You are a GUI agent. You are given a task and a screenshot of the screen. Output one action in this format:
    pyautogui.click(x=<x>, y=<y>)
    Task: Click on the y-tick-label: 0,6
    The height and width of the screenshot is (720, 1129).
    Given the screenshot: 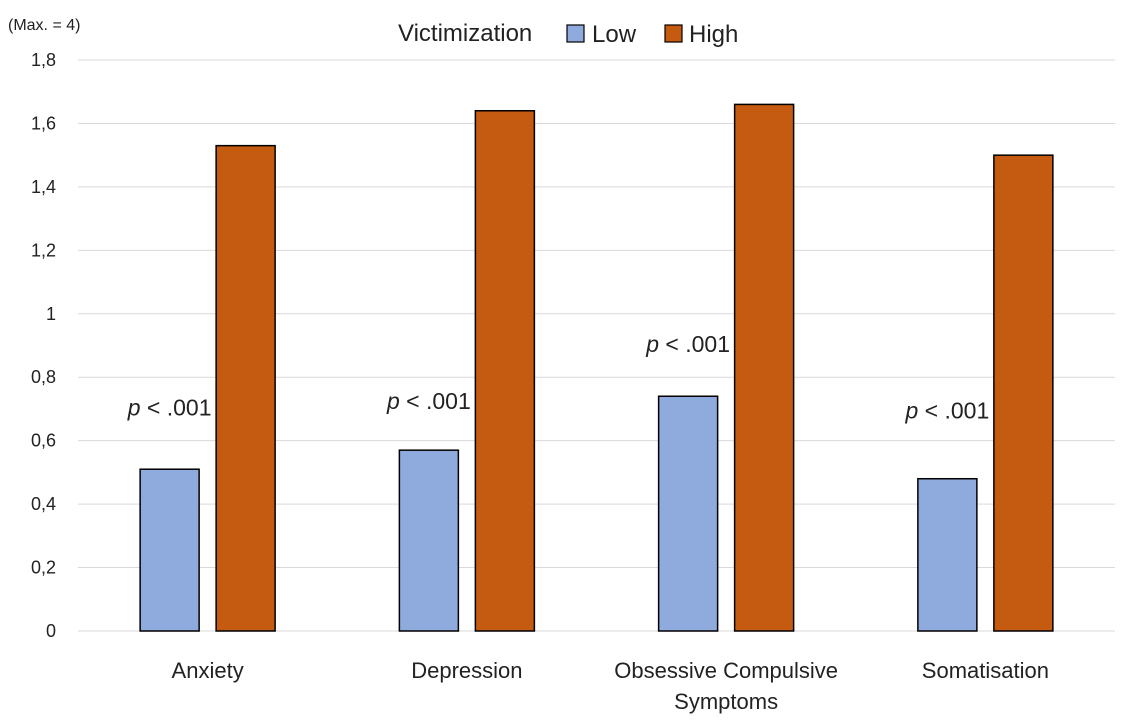 What is the action you would take?
    pyautogui.click(x=43, y=441)
    